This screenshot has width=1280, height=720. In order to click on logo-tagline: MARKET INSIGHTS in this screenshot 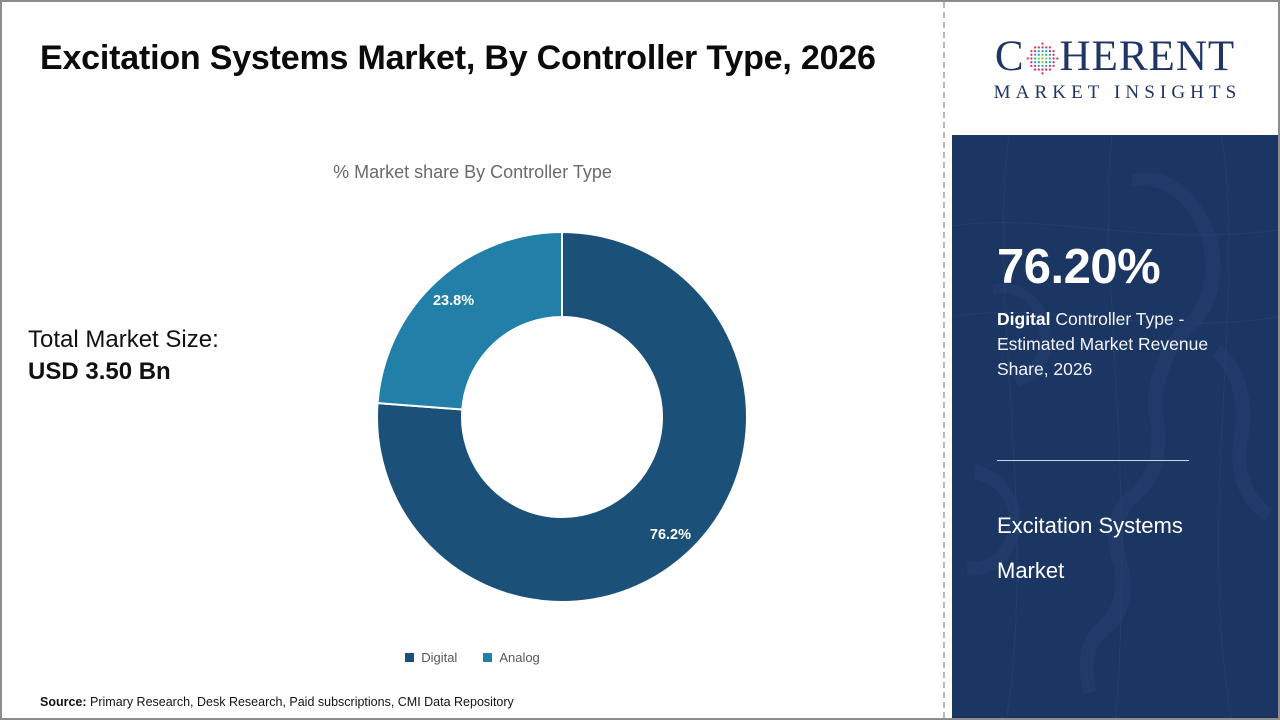, I will do `click(1117, 92)`.